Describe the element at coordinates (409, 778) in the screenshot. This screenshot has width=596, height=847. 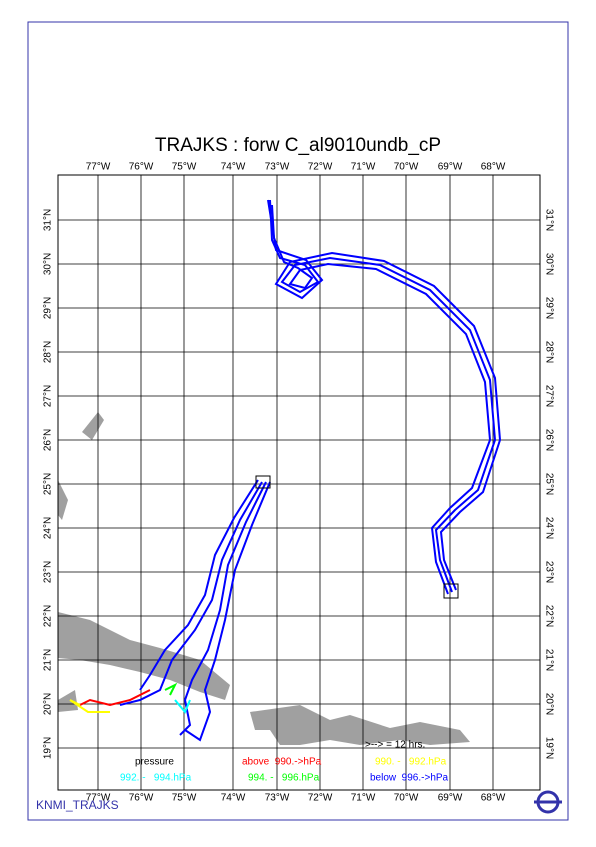
I see `legend-entry: below 996.->hPa` at that location.